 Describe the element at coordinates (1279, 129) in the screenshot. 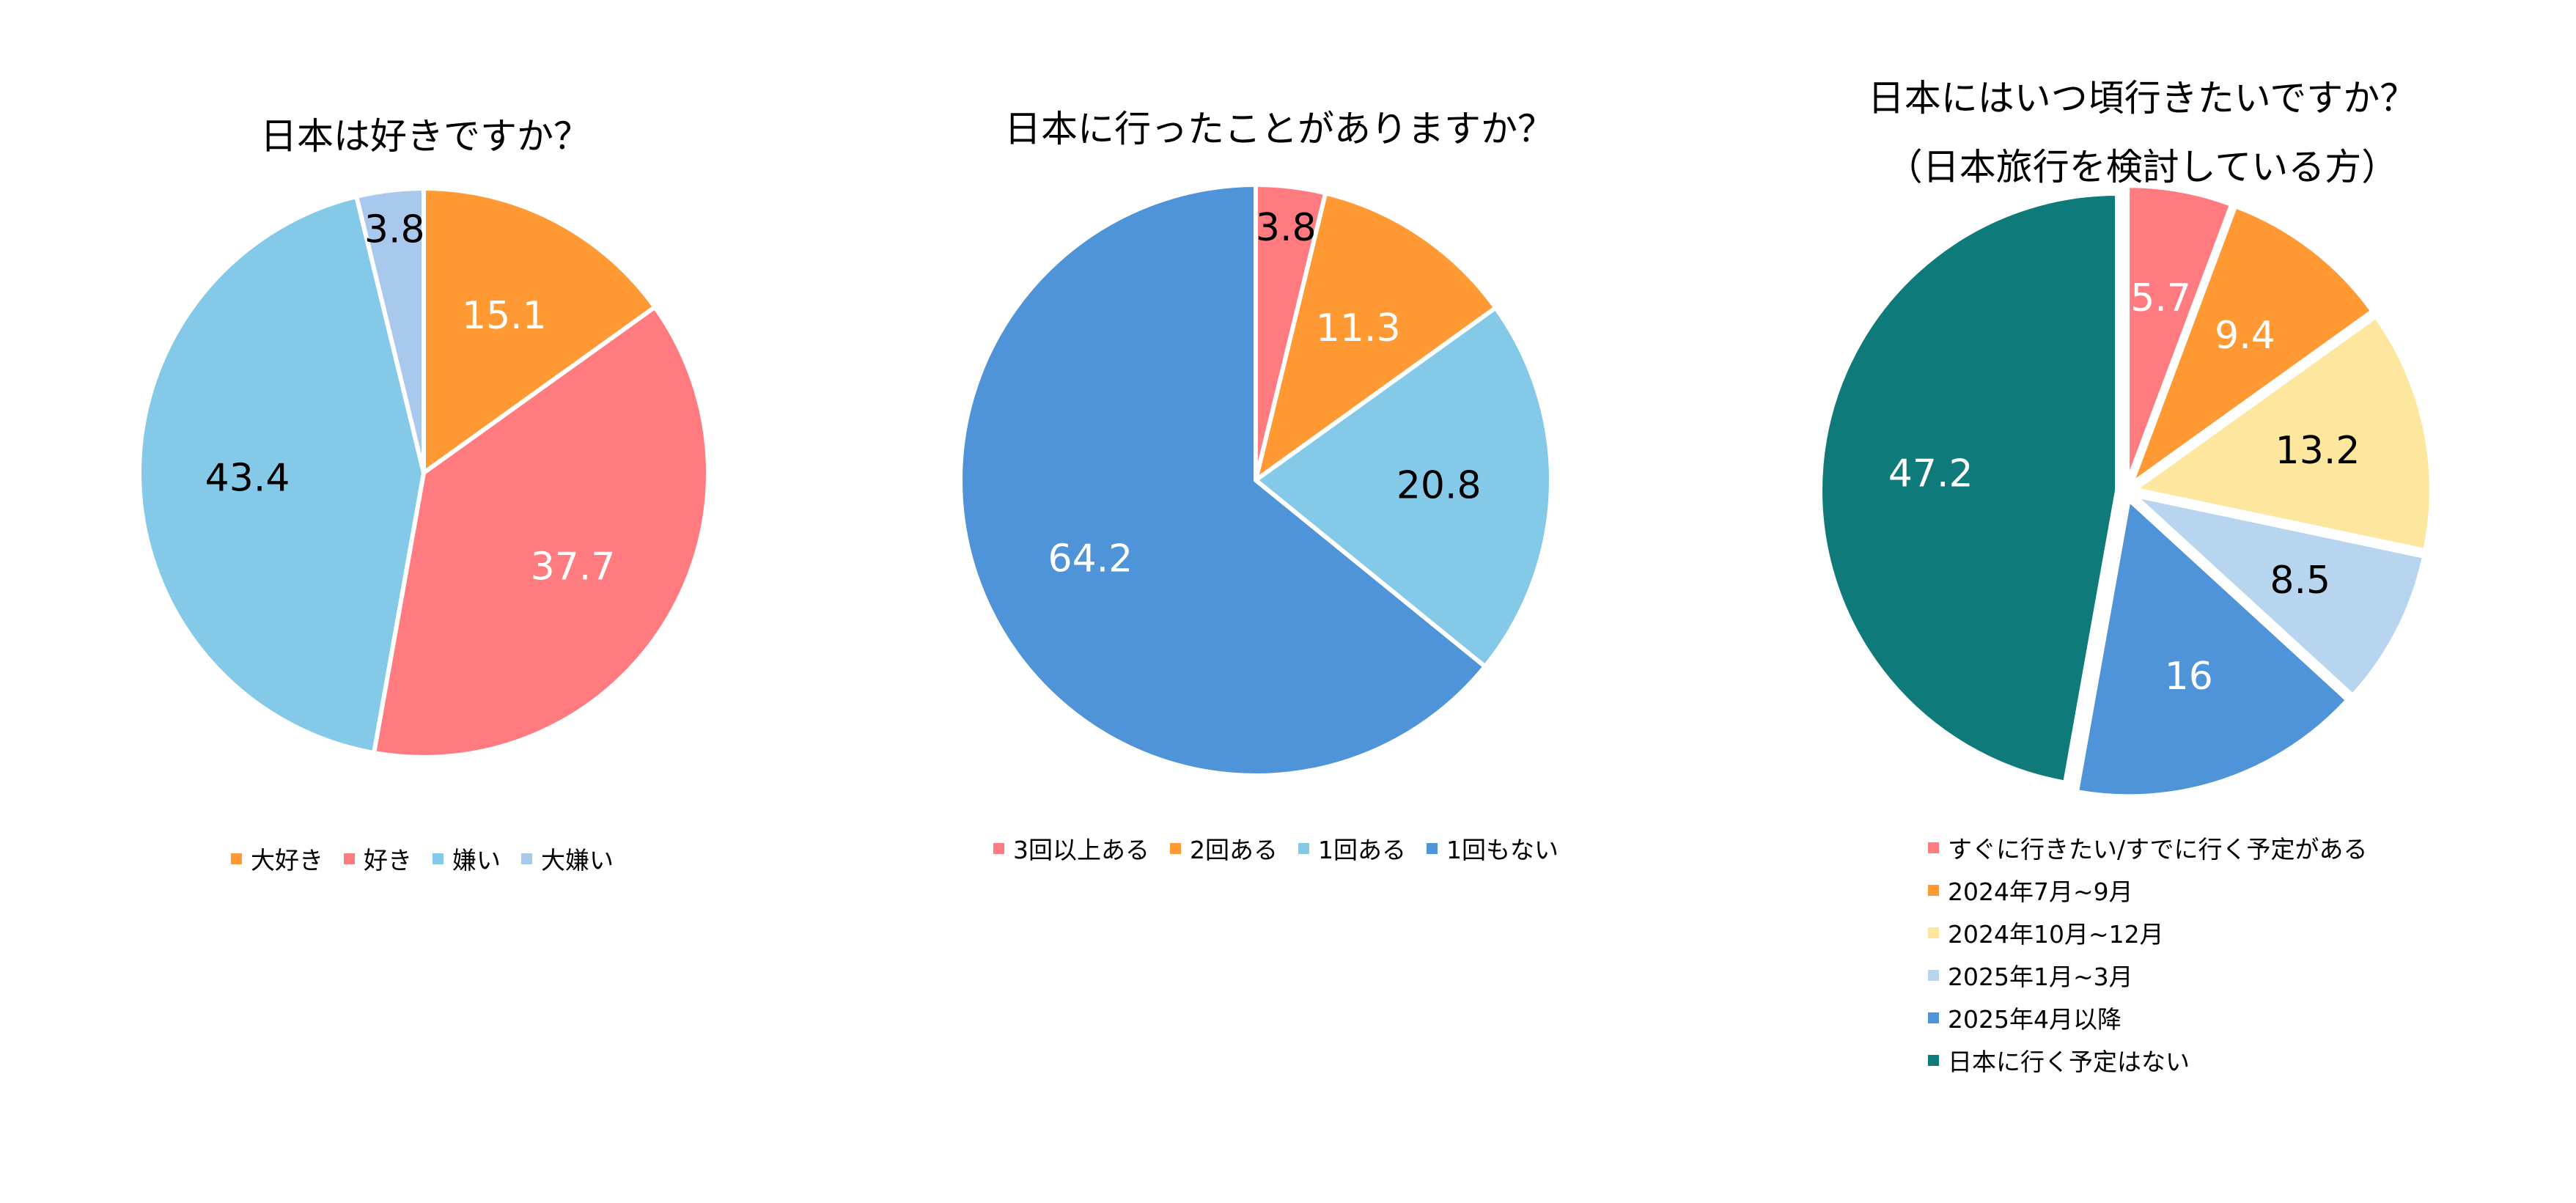

I see `chart-title: 日本に行ったことがありますか？` at that location.